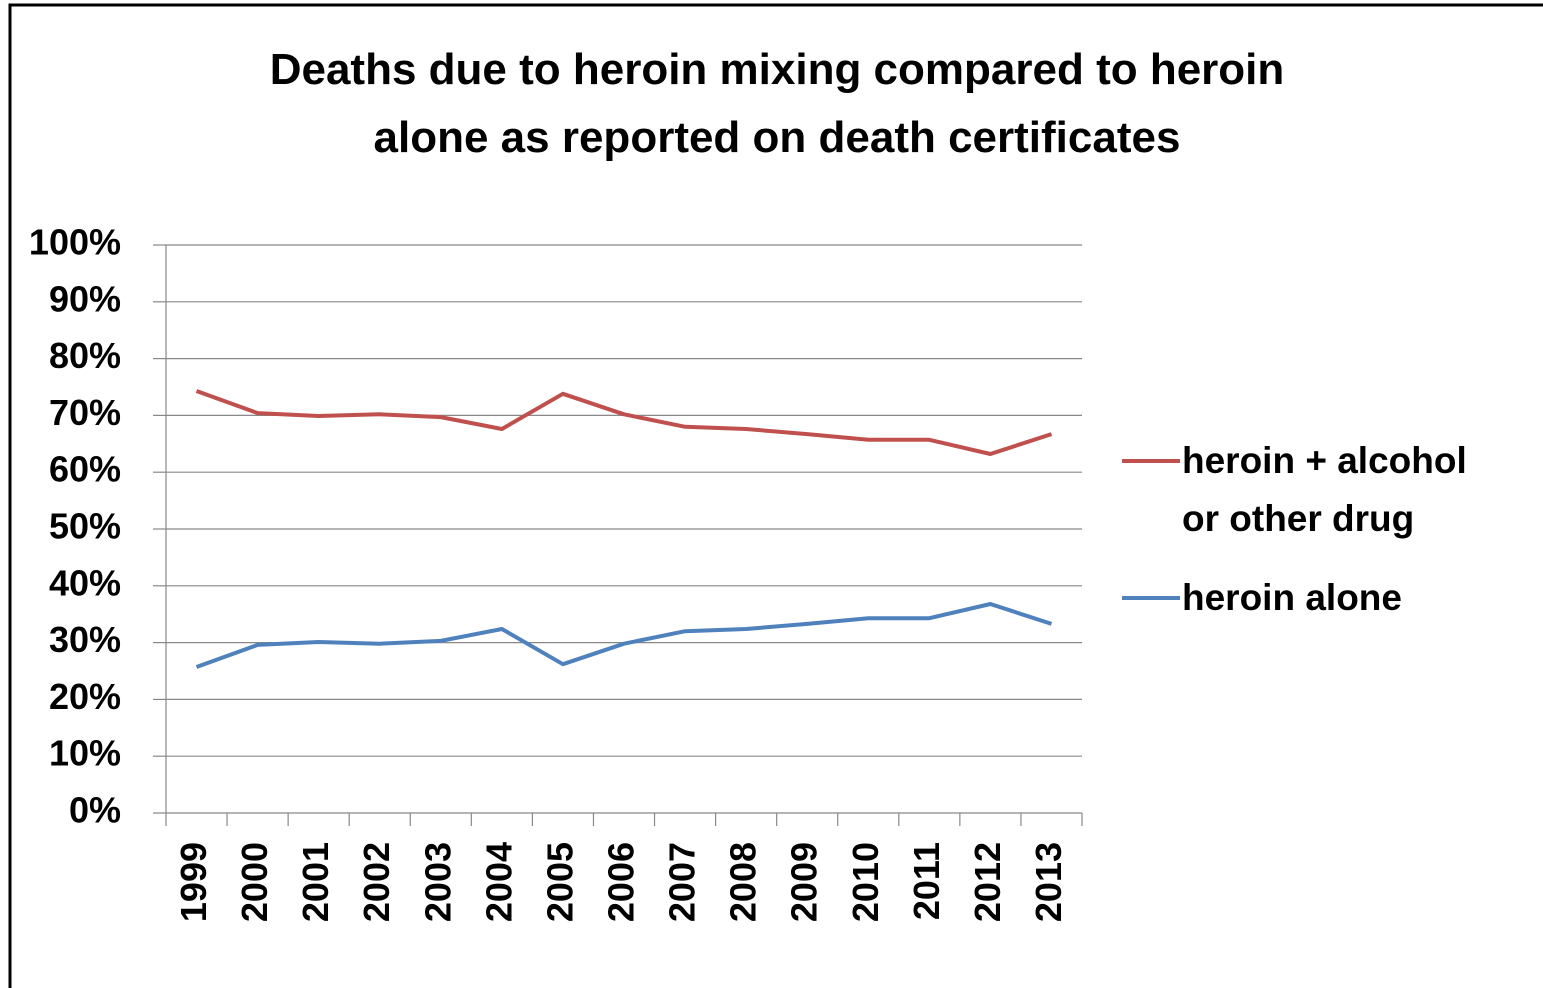 This screenshot has height=988, width=1543. I want to click on y-tick-label: 40%, so click(85, 582).